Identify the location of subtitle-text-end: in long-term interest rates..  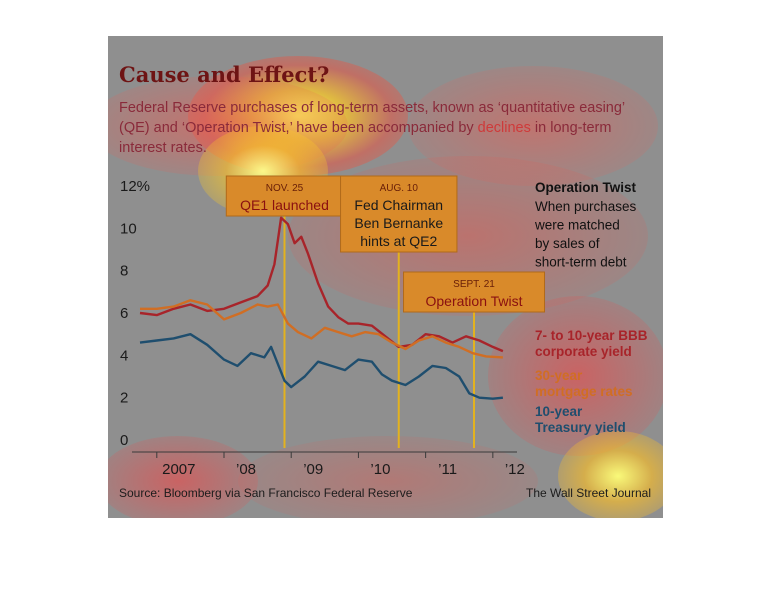
(365, 138).